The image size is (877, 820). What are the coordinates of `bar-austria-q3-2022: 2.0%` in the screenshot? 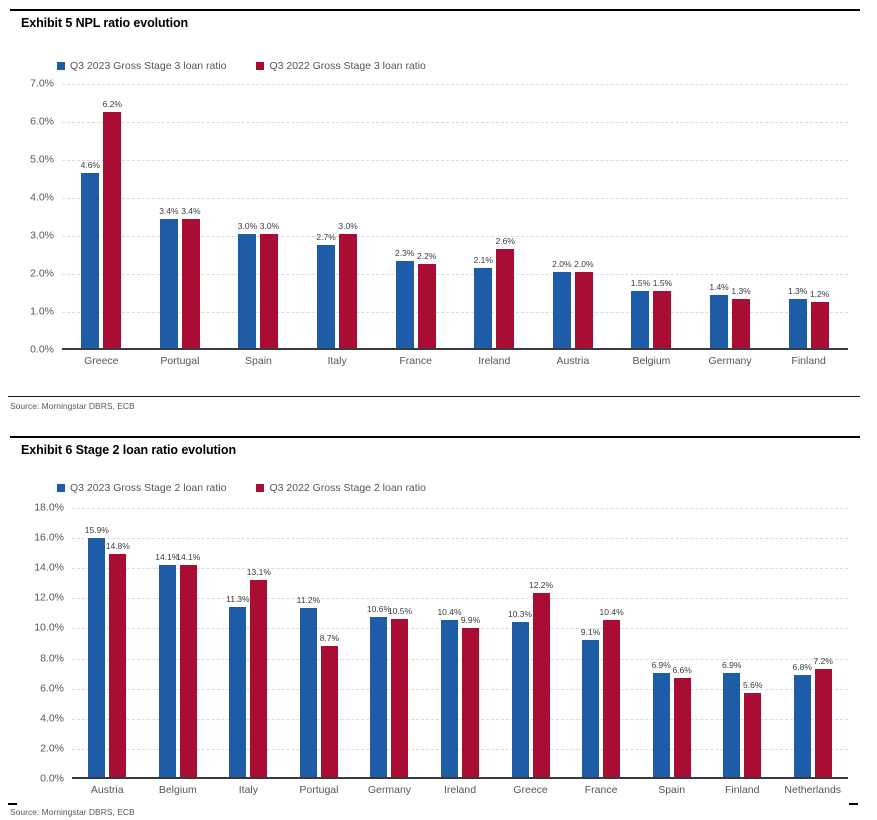 It's located at (584, 303).